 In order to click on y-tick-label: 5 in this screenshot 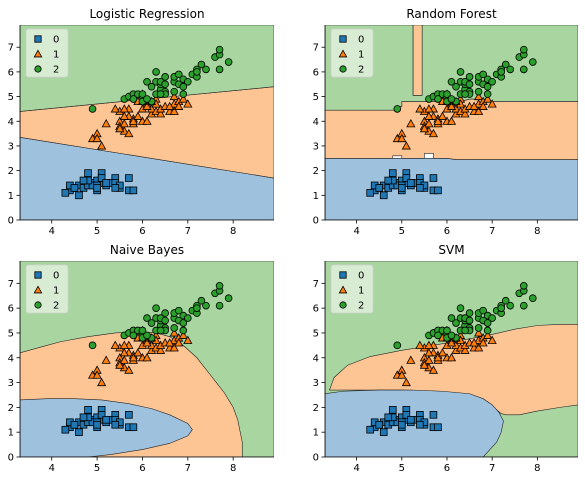, I will do `click(316, 97)`.